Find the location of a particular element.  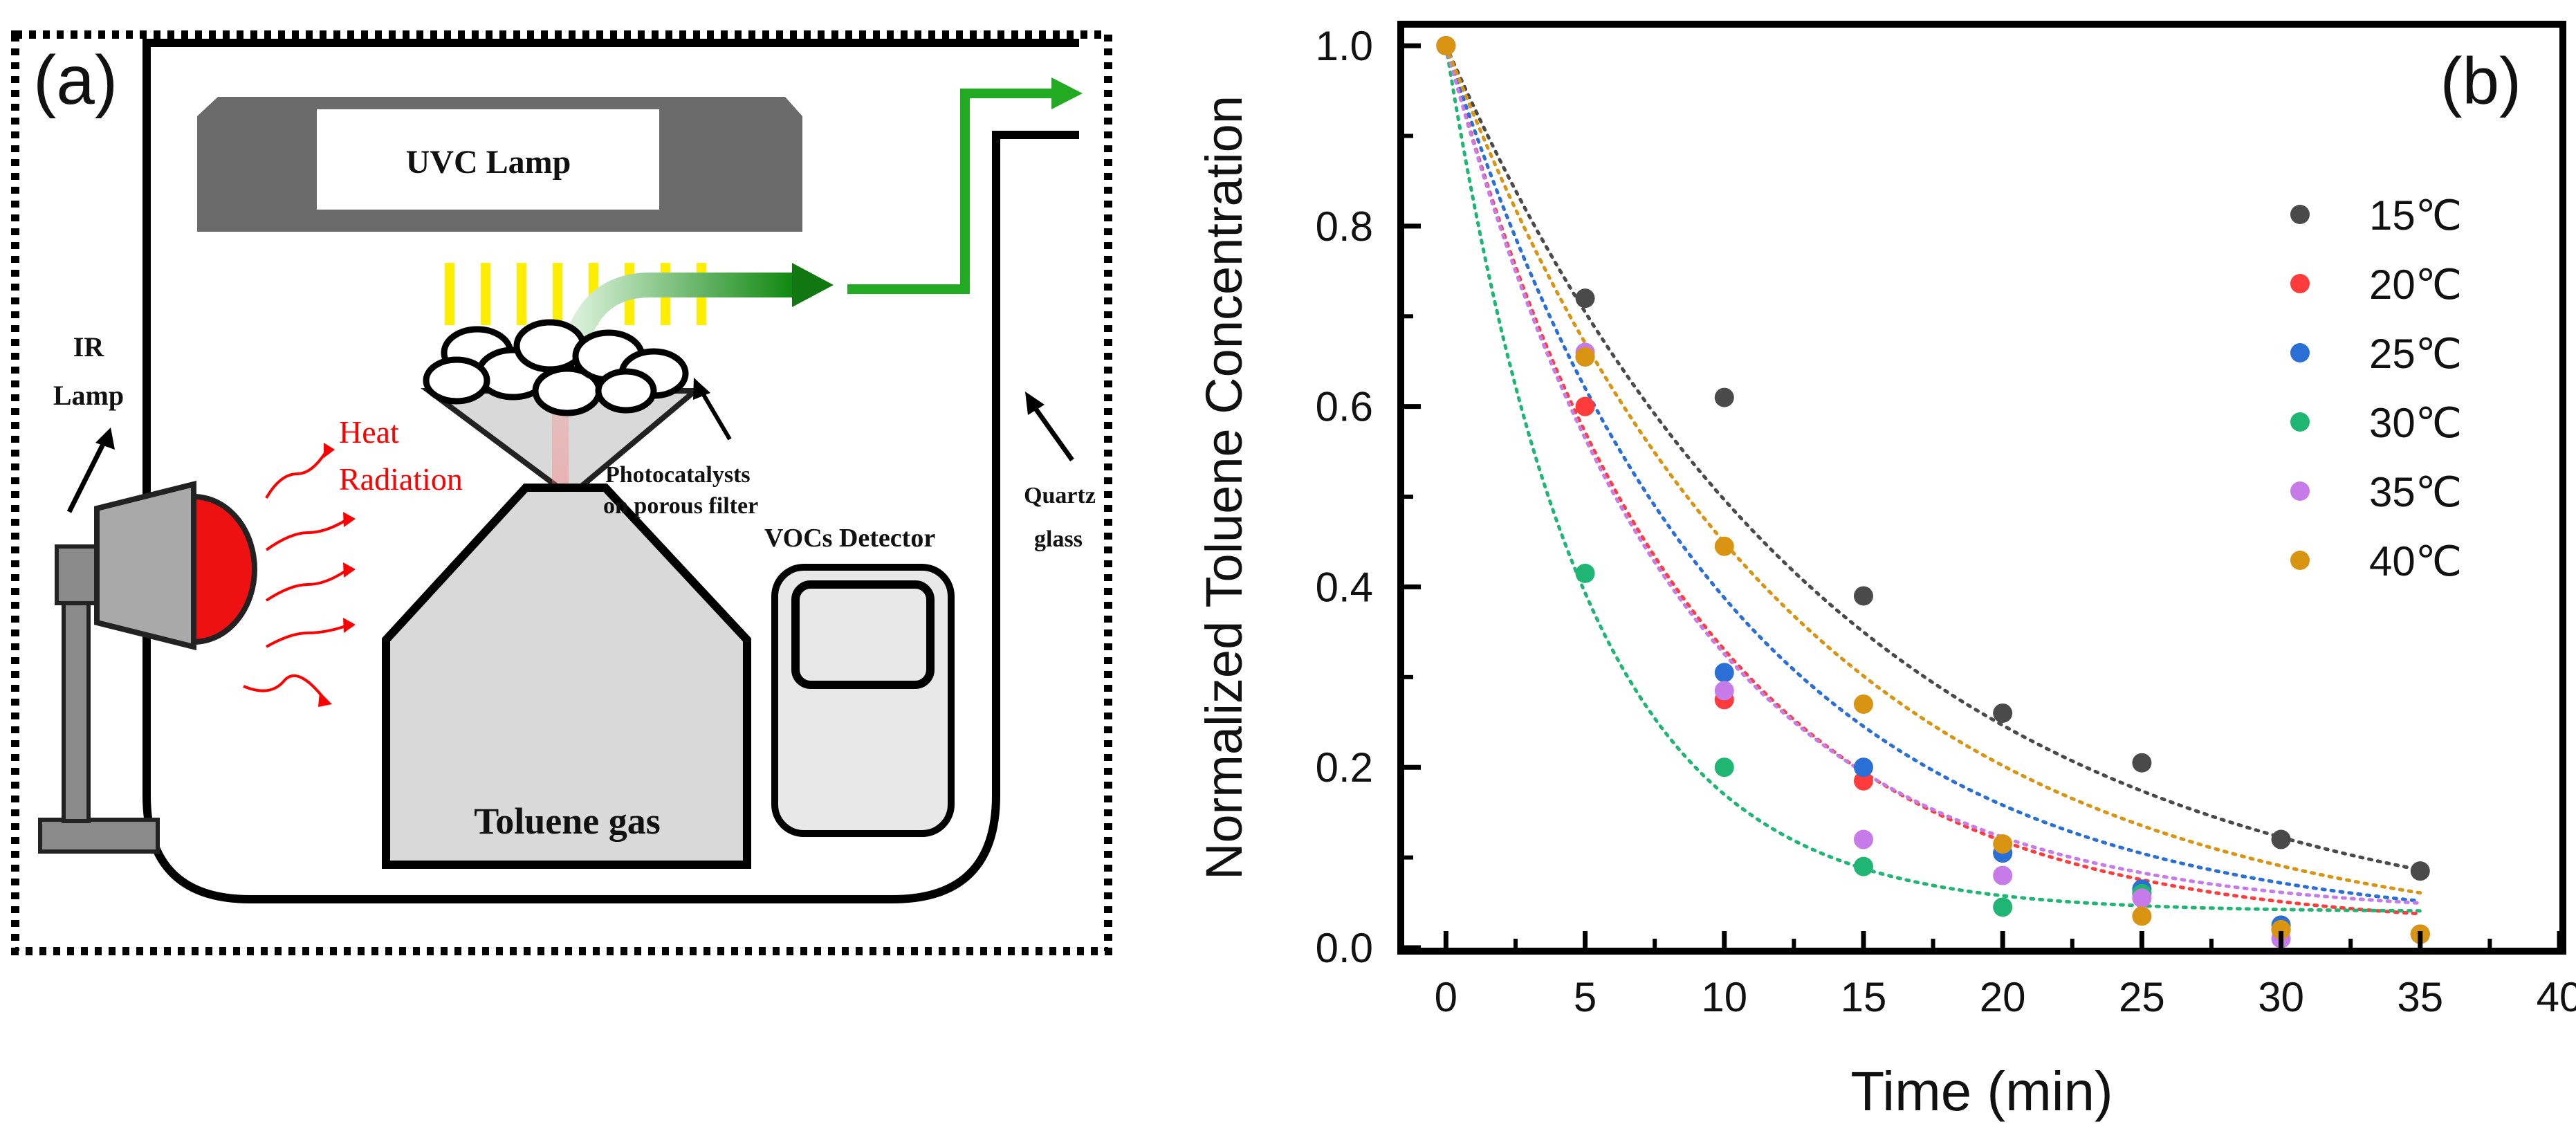

x-tick-label: 20 is located at coordinates (2003, 997).